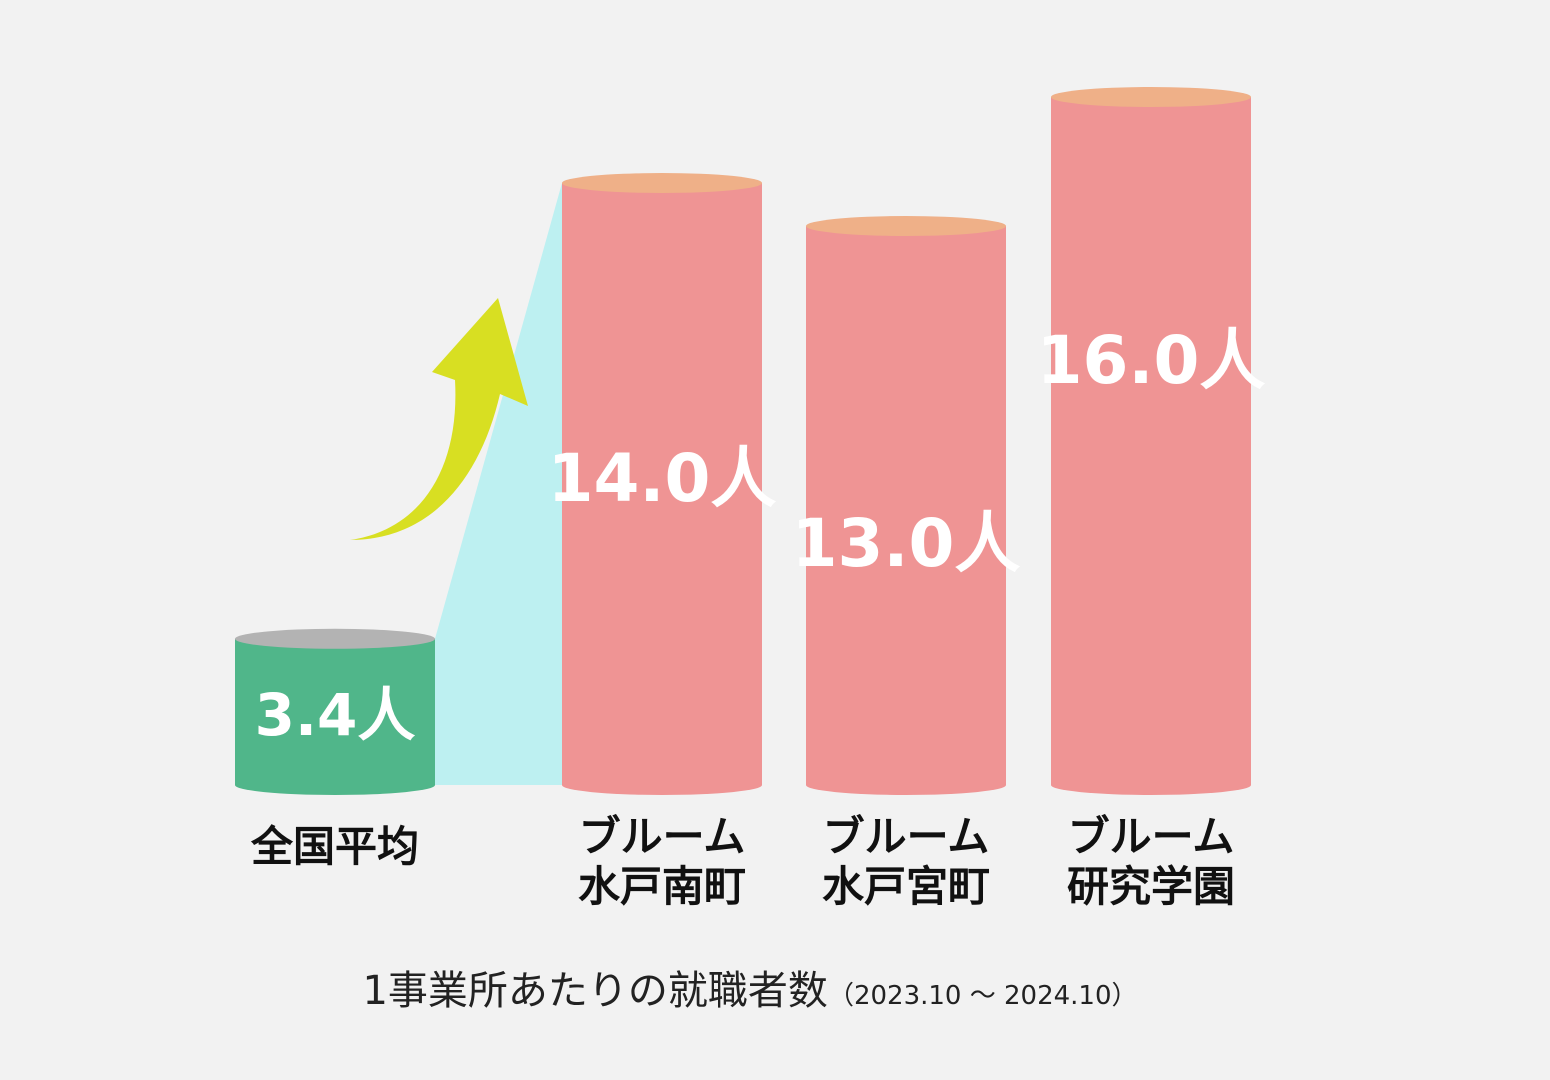  I want to click on category-label-3-line-0: ブルーム, so click(1151, 836).